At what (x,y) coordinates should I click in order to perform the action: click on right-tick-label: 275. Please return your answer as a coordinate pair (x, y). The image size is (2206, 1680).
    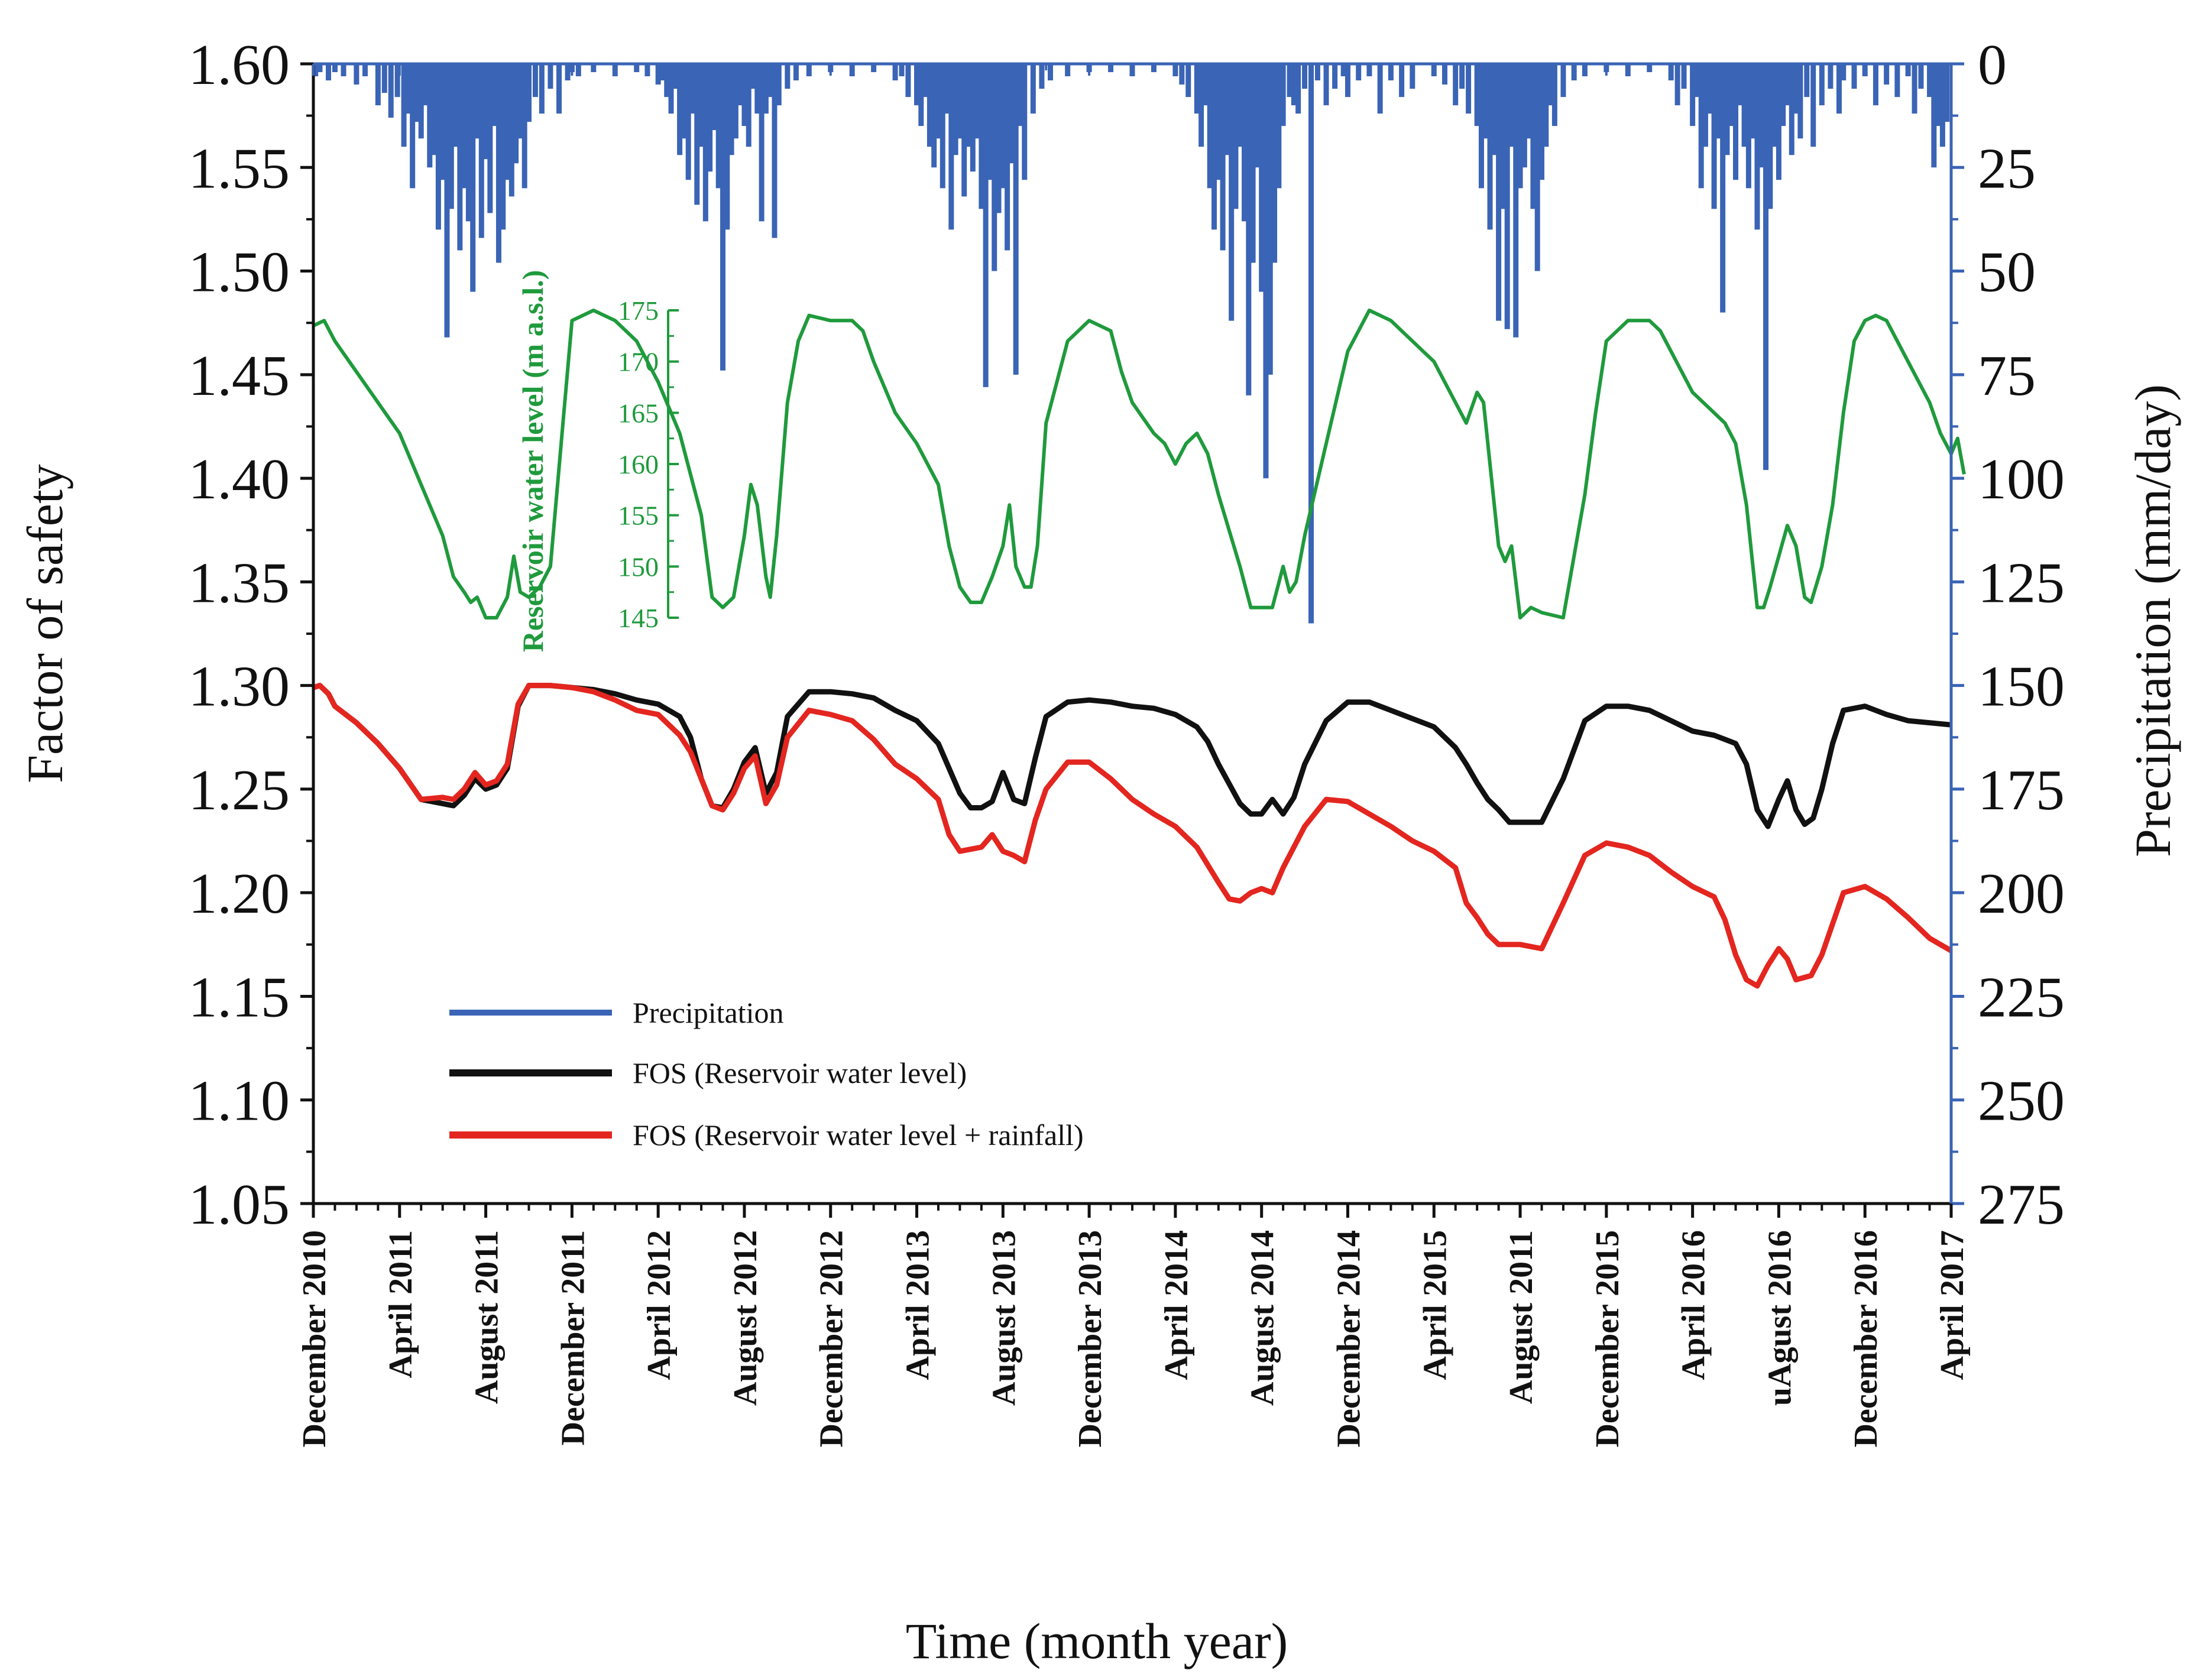
    Looking at the image, I should click on (2022, 1205).